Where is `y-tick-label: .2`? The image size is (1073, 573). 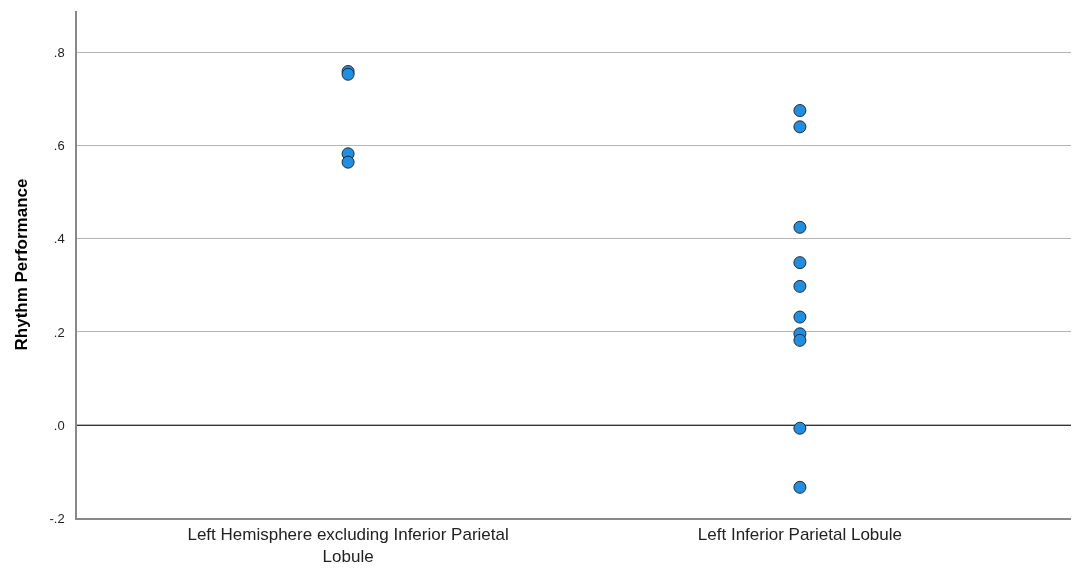
y-tick-label: .2 is located at coordinates (59, 332).